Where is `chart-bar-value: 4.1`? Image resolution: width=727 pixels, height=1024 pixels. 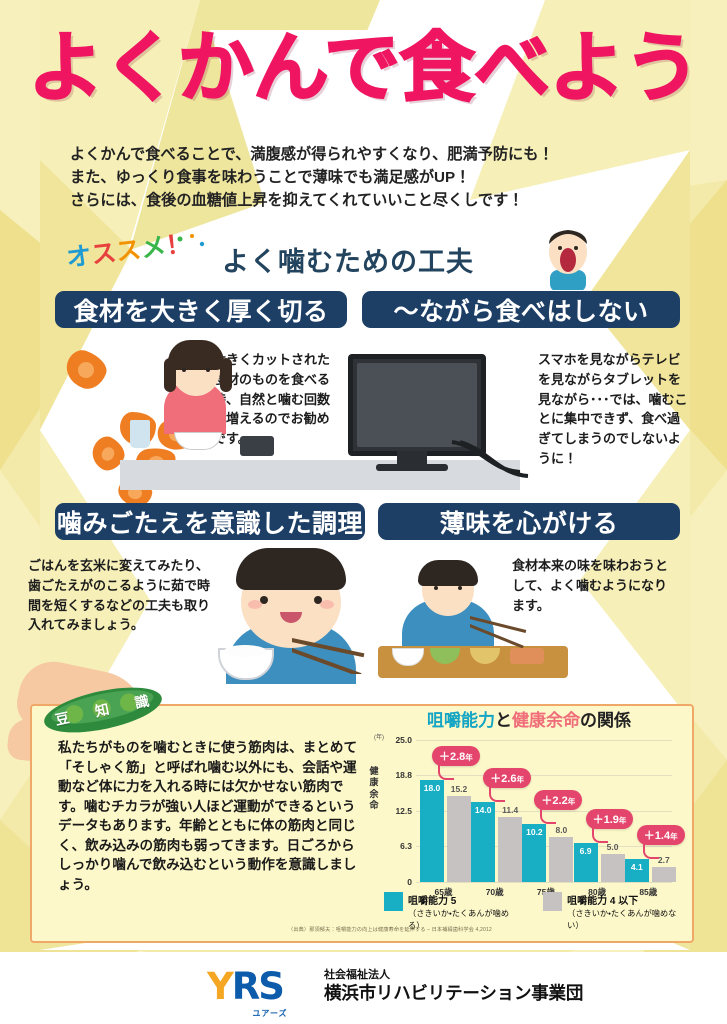 chart-bar-value: 4.1 is located at coordinates (636, 866).